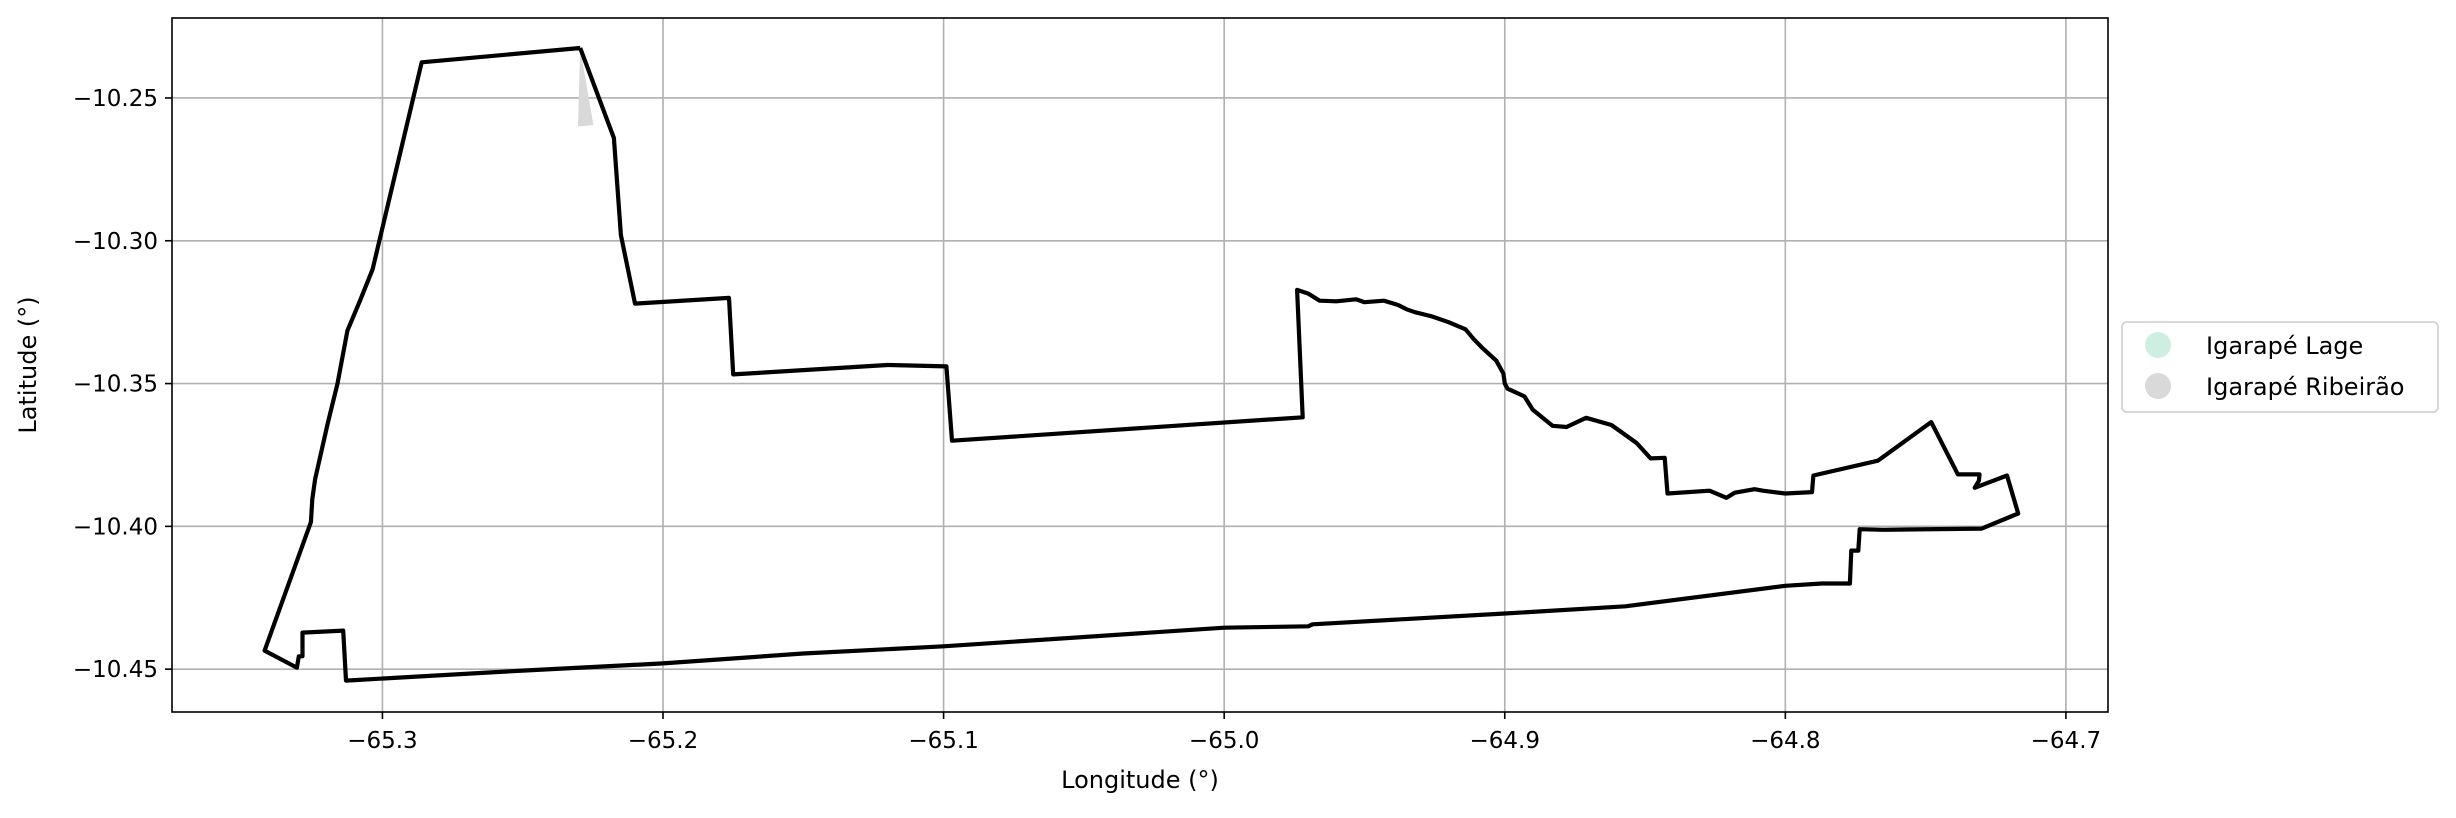 The height and width of the screenshot is (818, 2456). Describe the element at coordinates (115, 99) in the screenshot. I see `y-tick-label: −10.25` at that location.